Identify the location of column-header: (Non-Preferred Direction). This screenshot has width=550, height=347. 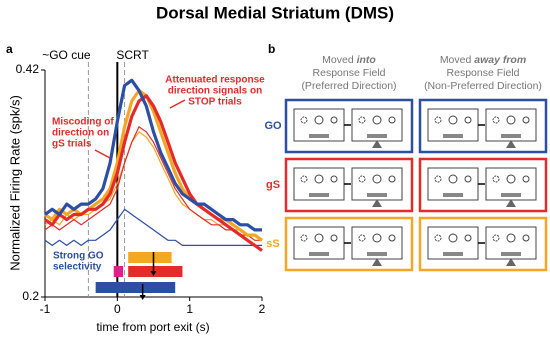
(483, 86).